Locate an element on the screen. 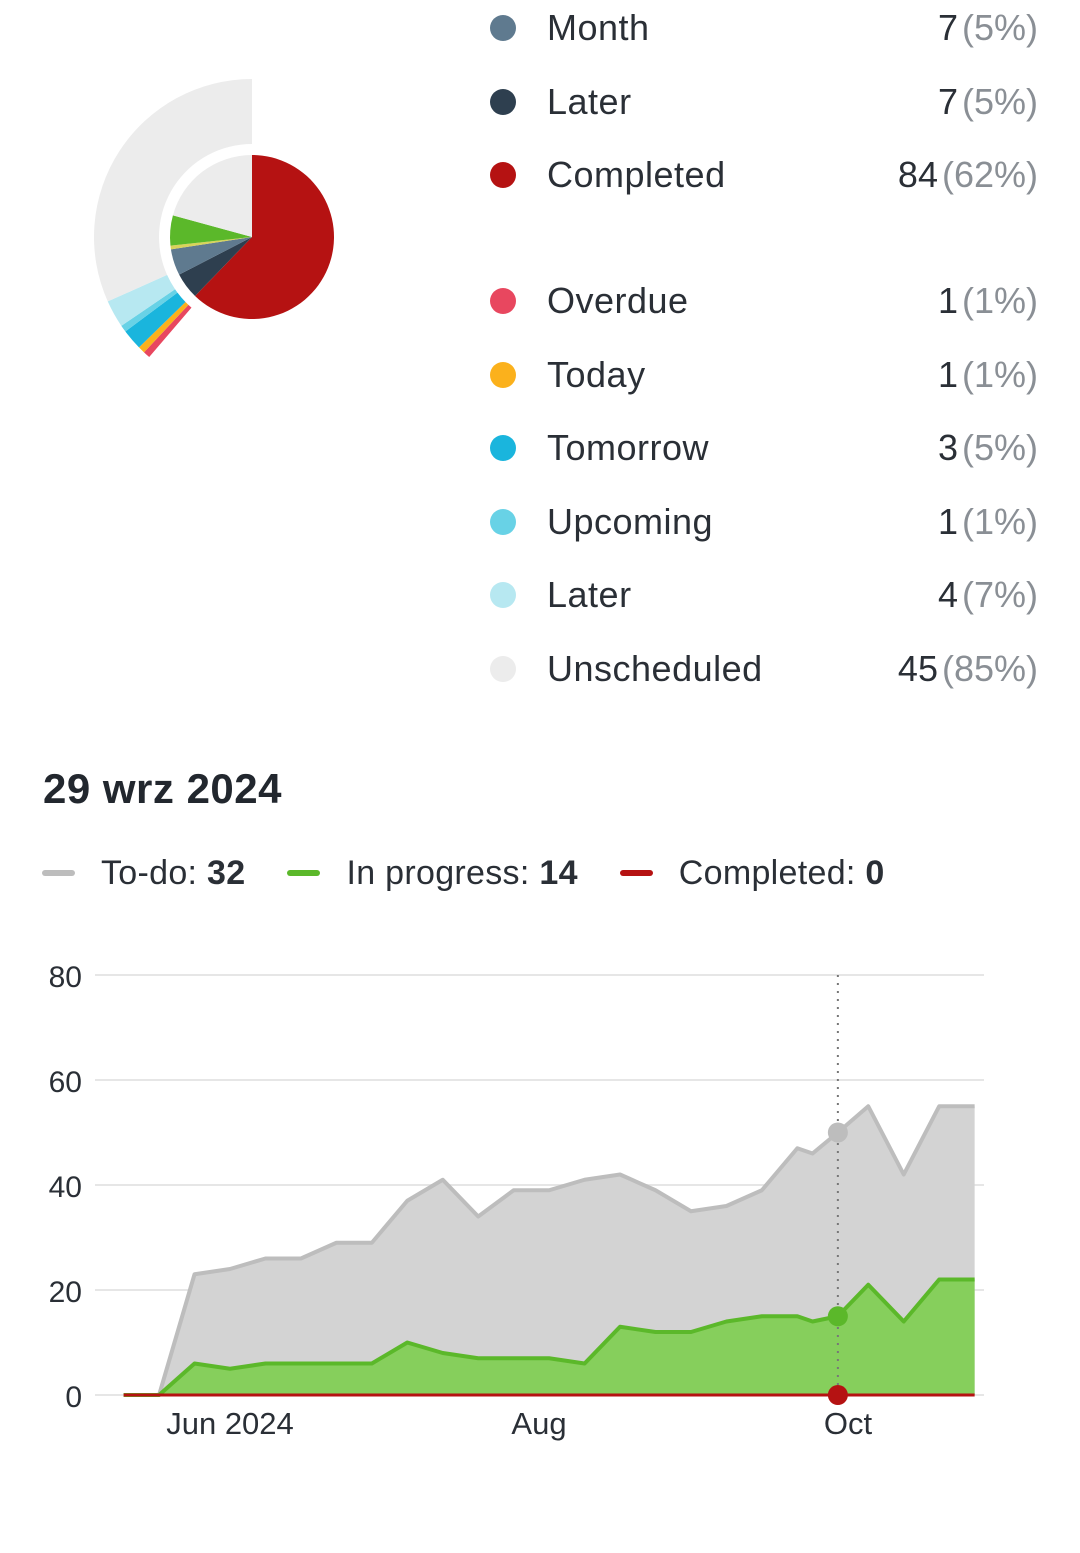 The height and width of the screenshot is (1553, 1080). legend-item-upcoming: Upcoming 1 (1%) is located at coordinates (764, 522).